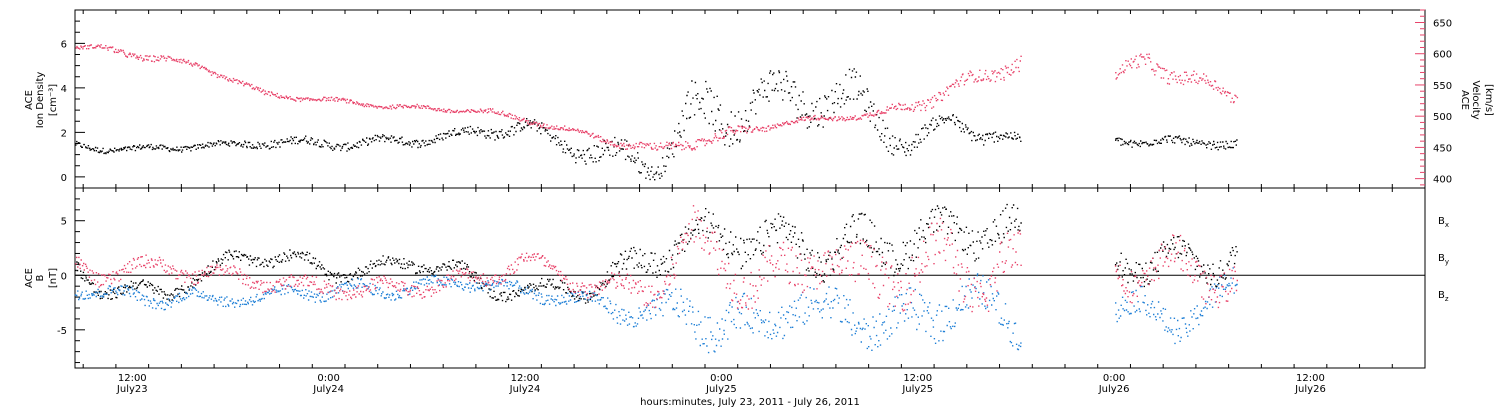 This screenshot has height=414, width=1500. I want to click on bottom-y-tick-label: 0, so click(64, 276).